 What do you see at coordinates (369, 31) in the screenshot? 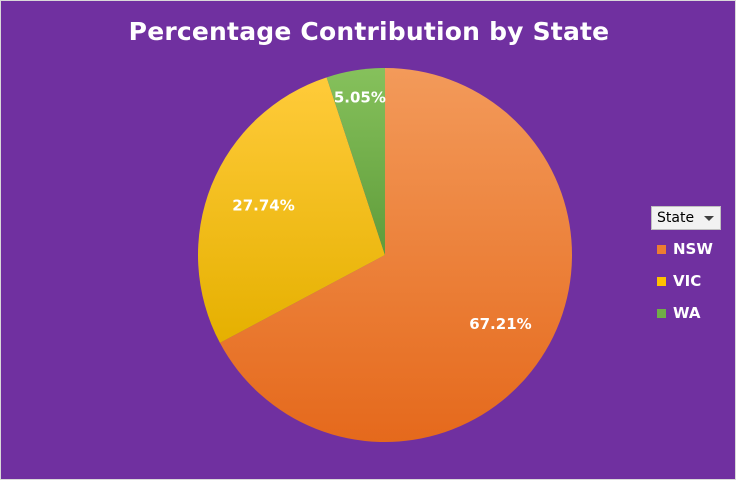
I see `chart-title: Percentage Contribution by State` at bounding box center [369, 31].